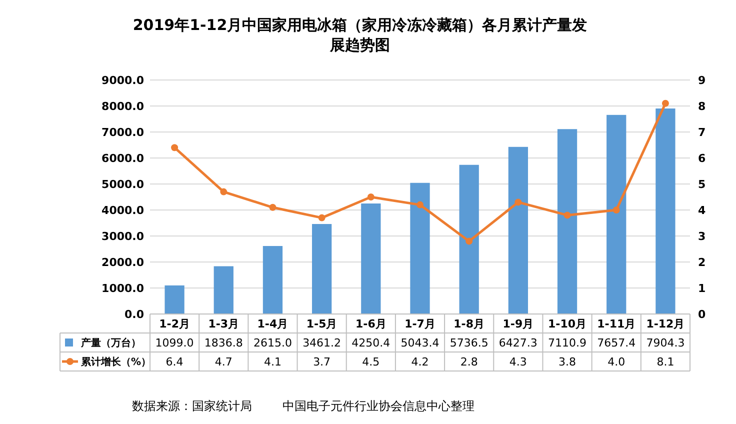 This screenshot has height=424, width=736. I want to click on y2-tick-label: 4, so click(702, 210).